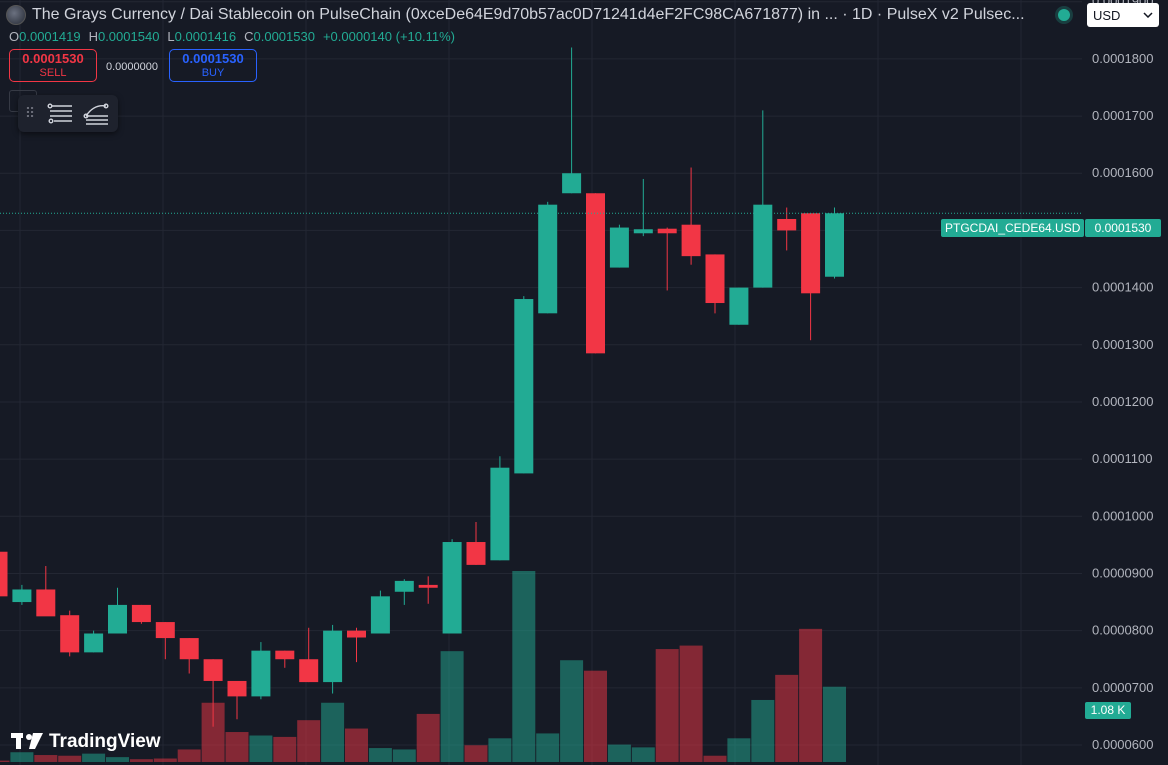 Image resolution: width=1168 pixels, height=765 pixels. I want to click on logo-text: TradingView, so click(105, 741).